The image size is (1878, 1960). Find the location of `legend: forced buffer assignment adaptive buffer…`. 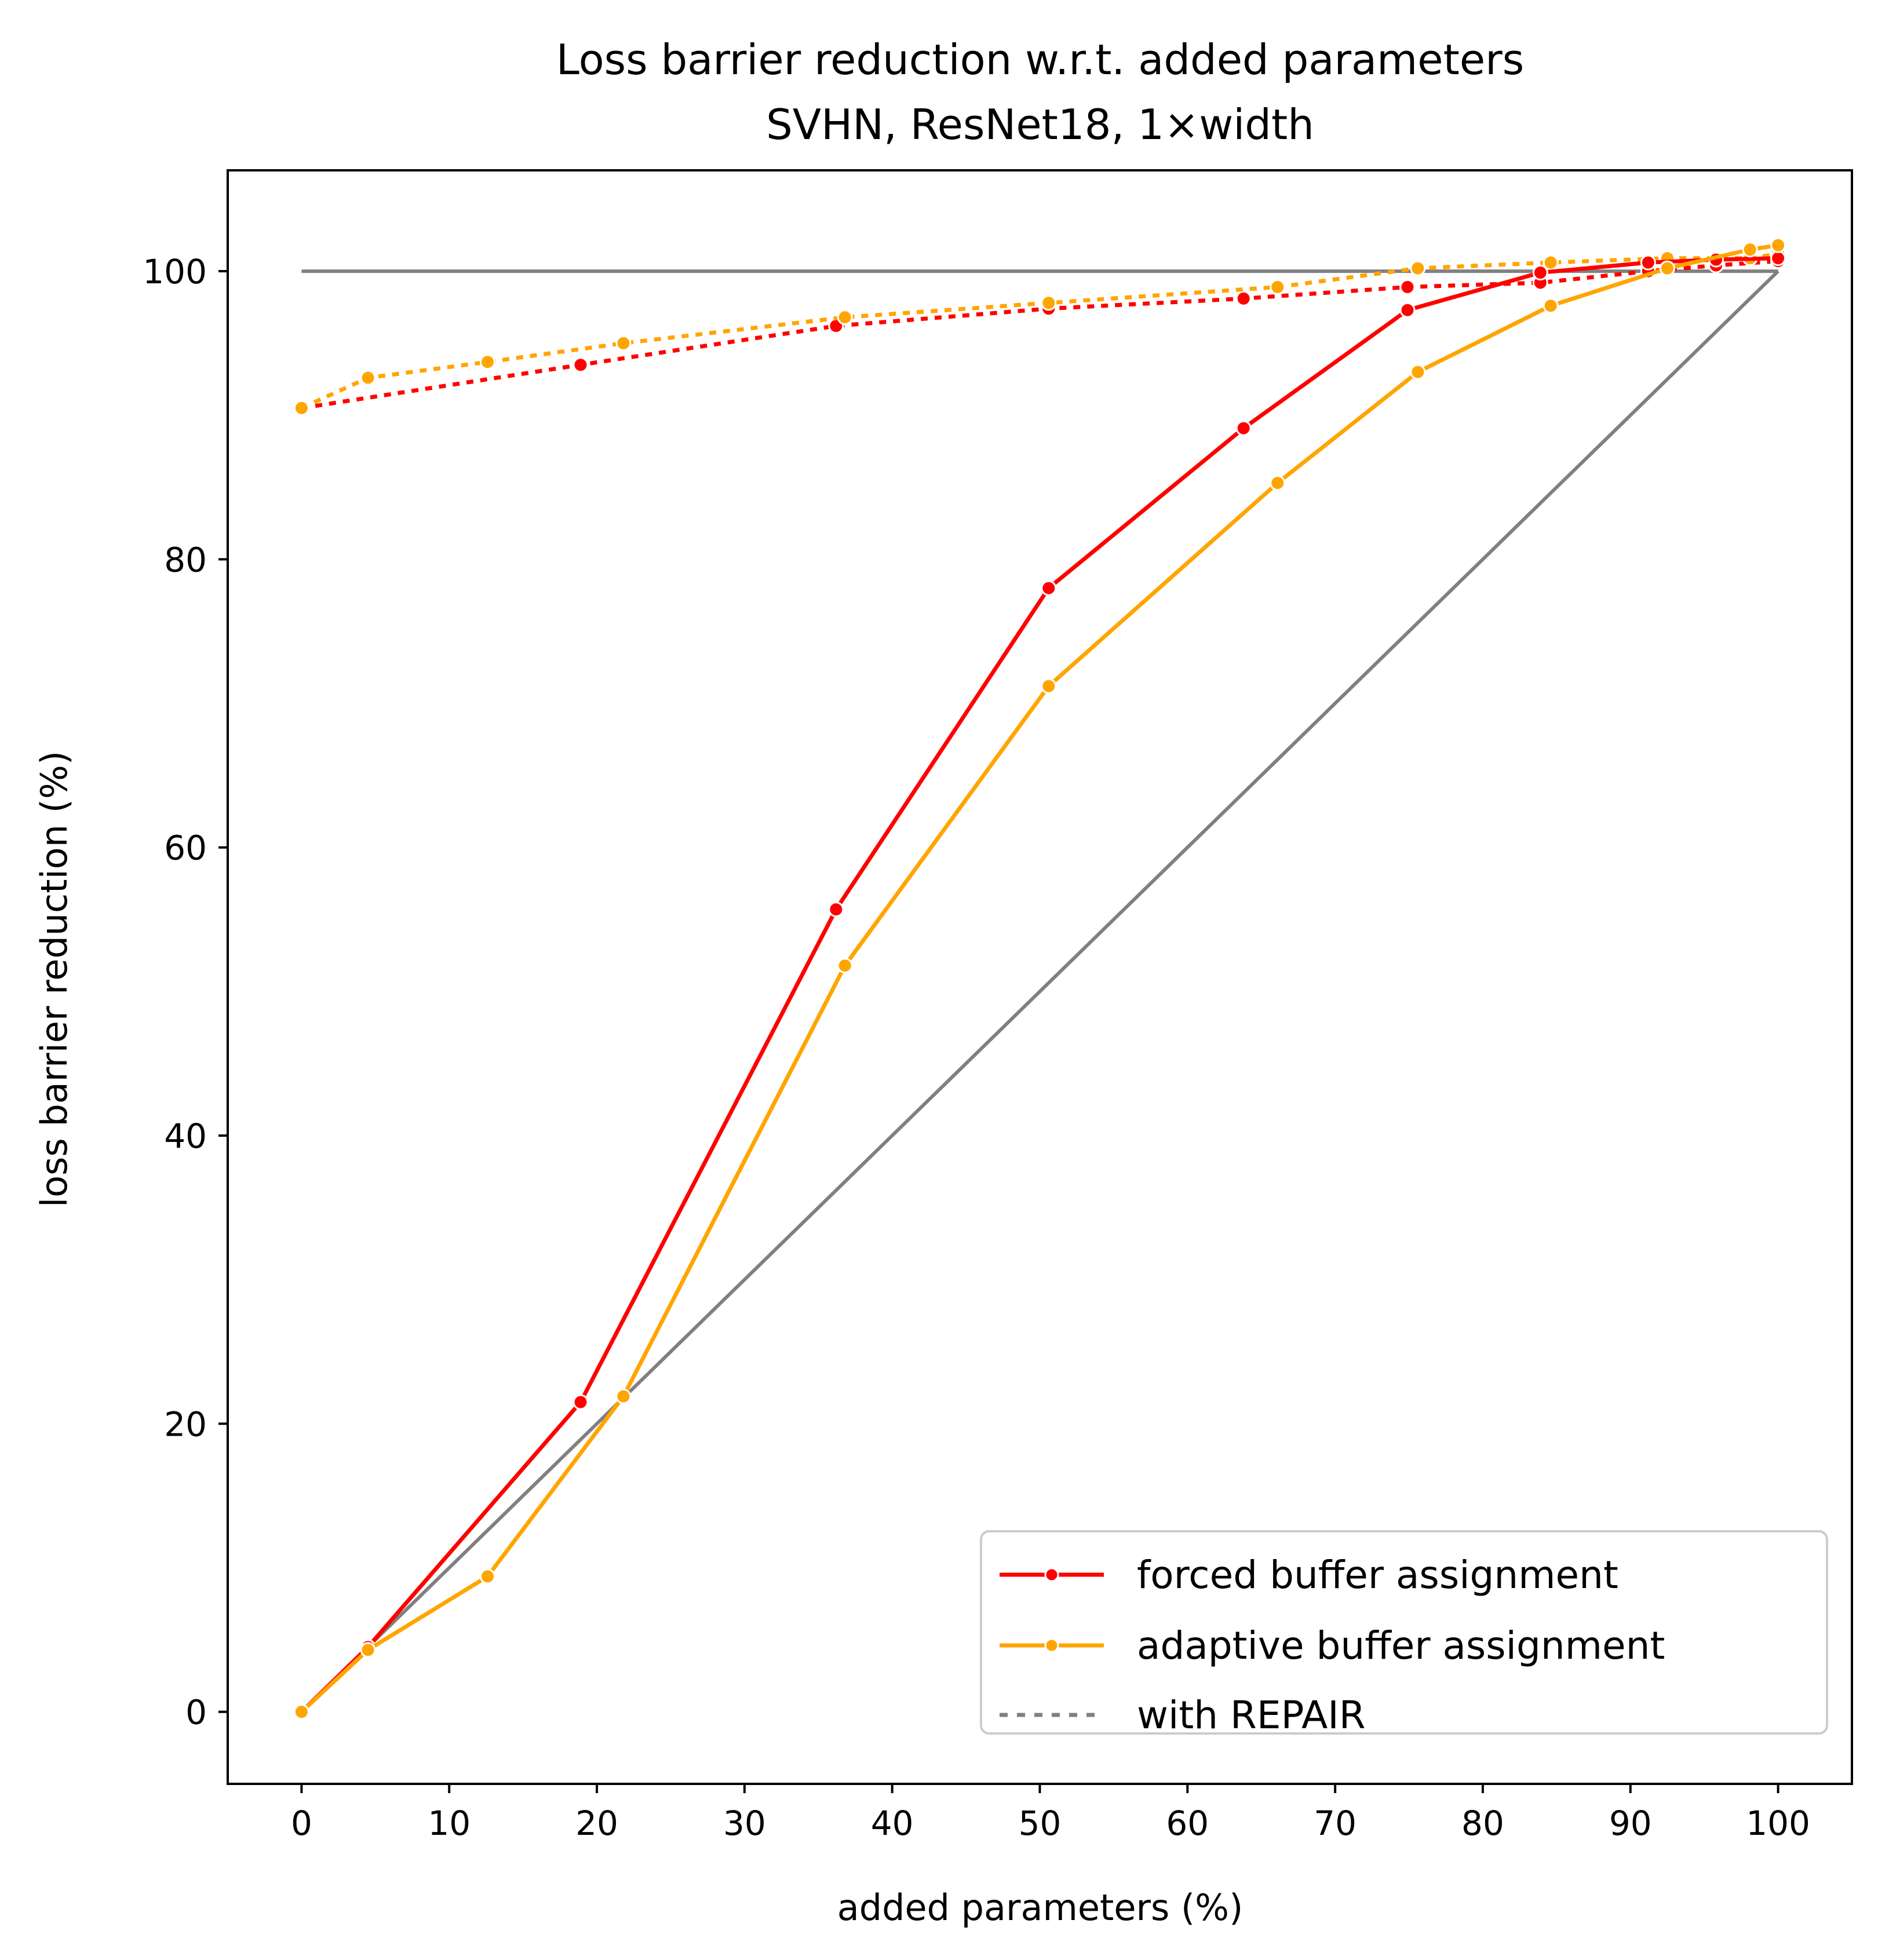

legend: forced buffer assignment adaptive buffer… is located at coordinates (1404, 1634).